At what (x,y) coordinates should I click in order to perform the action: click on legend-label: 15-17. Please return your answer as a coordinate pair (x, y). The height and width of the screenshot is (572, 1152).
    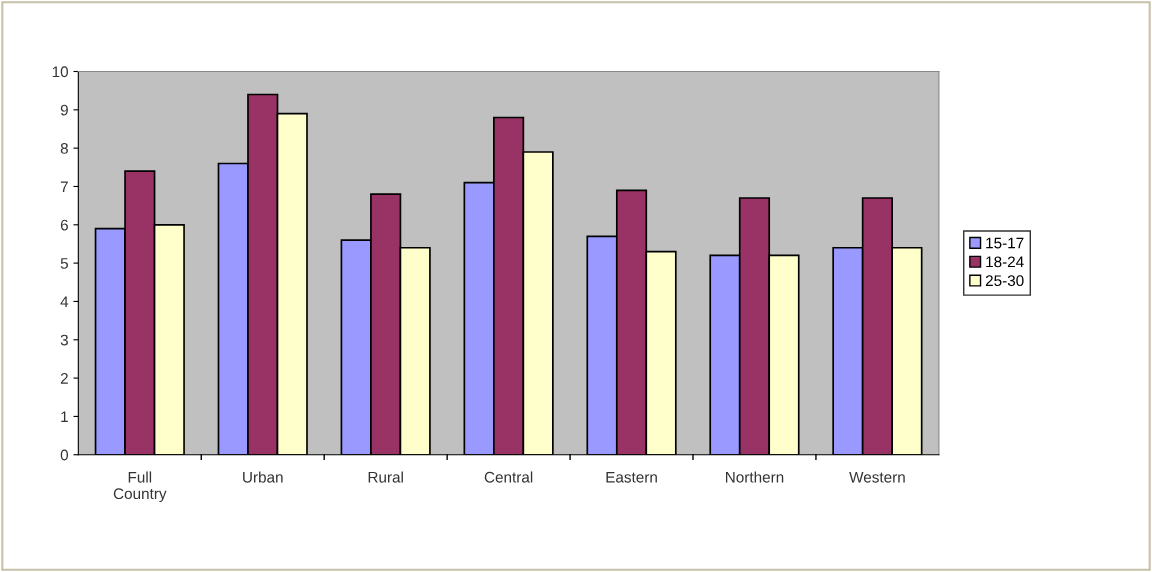
    Looking at the image, I should click on (1005, 243).